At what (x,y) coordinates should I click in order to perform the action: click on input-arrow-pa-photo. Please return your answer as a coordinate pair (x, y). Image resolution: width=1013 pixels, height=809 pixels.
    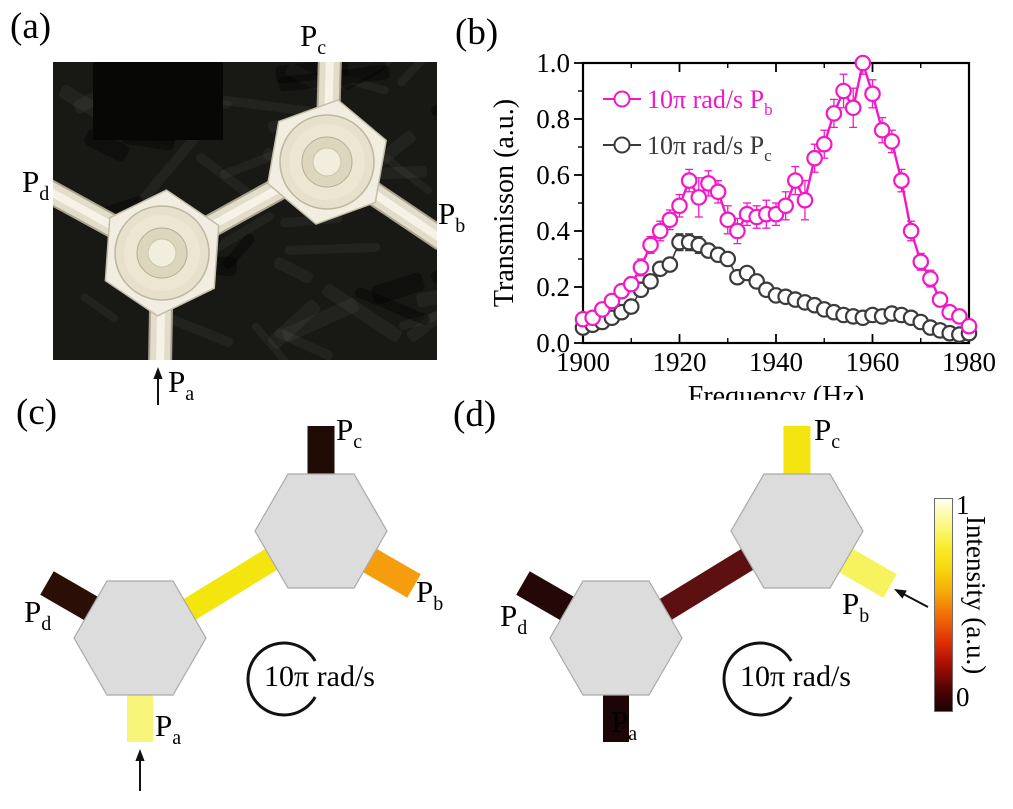
    Looking at the image, I should click on (158, 386).